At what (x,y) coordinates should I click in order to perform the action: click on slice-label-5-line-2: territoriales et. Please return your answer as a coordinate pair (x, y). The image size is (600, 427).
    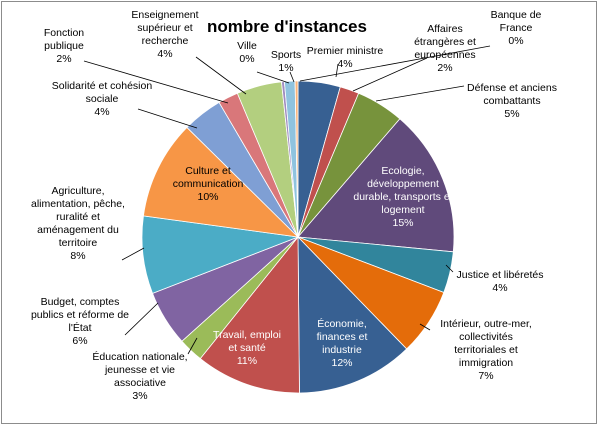
    Looking at the image, I should click on (486, 350).